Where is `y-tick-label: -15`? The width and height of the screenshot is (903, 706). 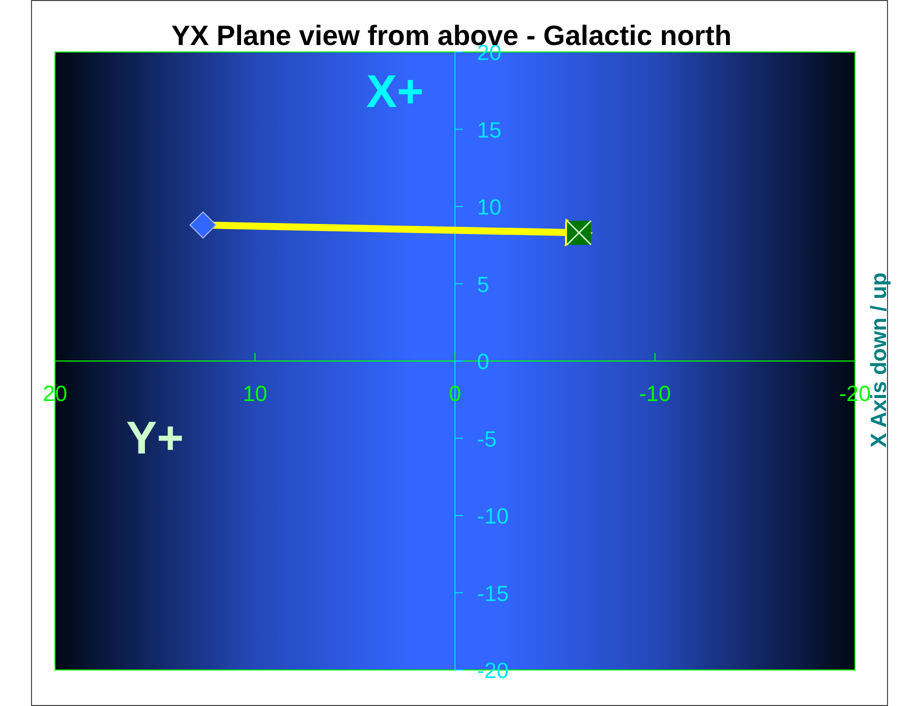
y-tick-label: -15 is located at coordinates (493, 593).